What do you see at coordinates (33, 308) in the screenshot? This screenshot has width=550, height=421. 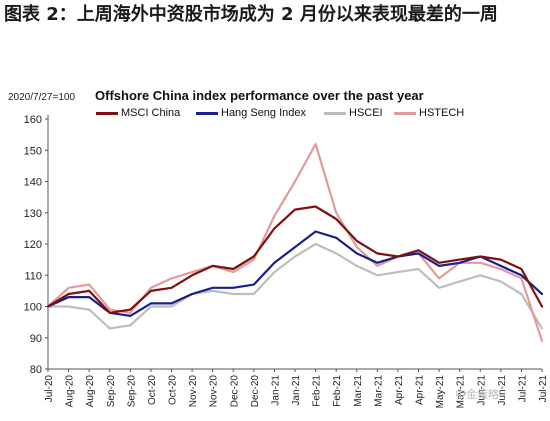 I see `y-tick-label: 100` at bounding box center [33, 308].